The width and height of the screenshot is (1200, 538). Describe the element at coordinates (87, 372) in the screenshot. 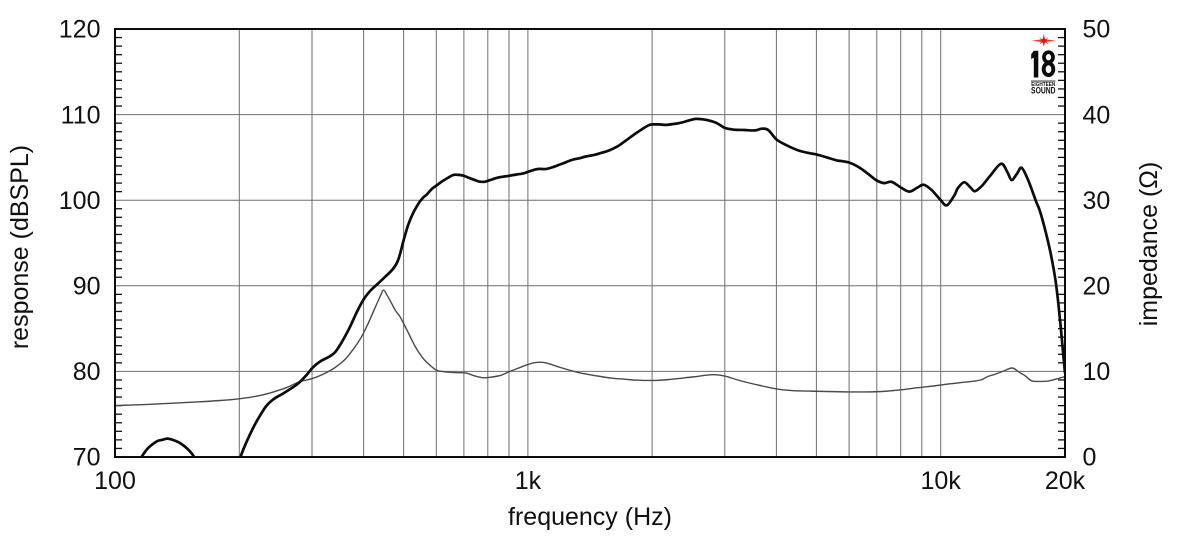

I see `svg-text: 80` at that location.